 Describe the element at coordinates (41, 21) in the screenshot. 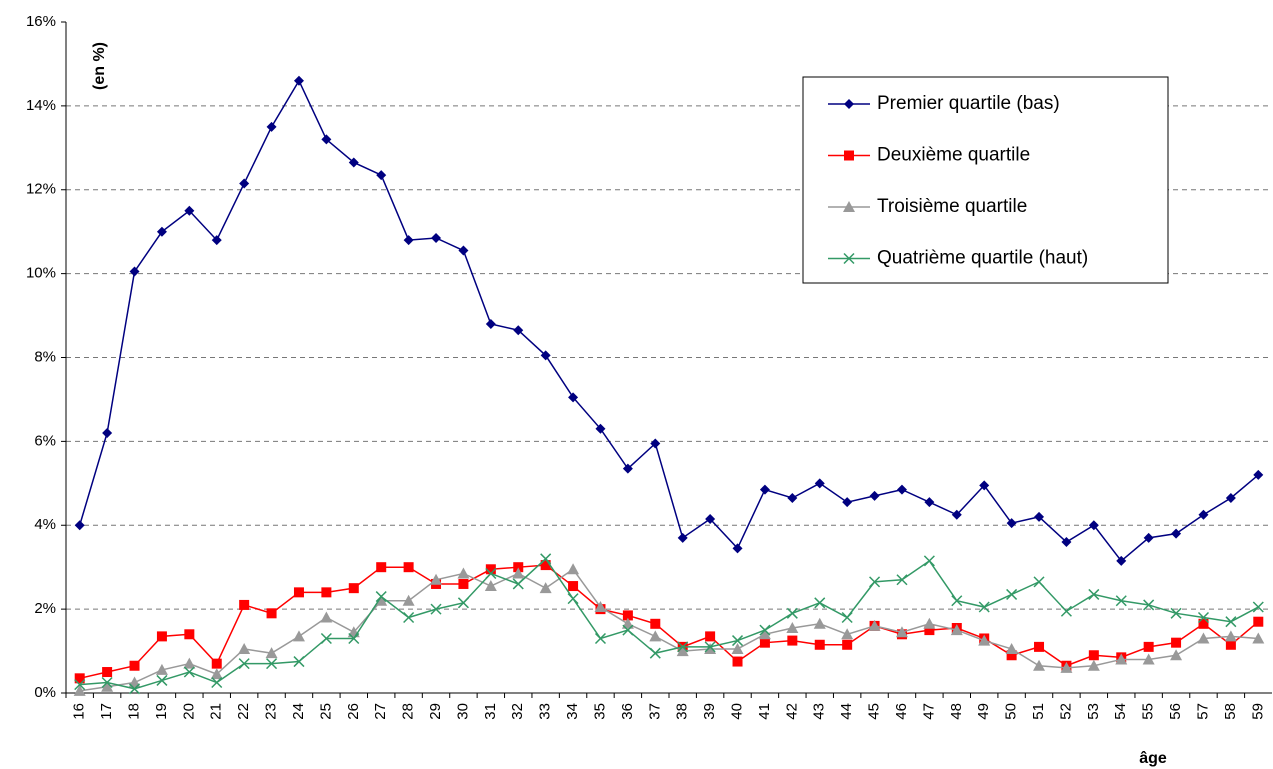

I see `y-tick-label: 16%` at that location.